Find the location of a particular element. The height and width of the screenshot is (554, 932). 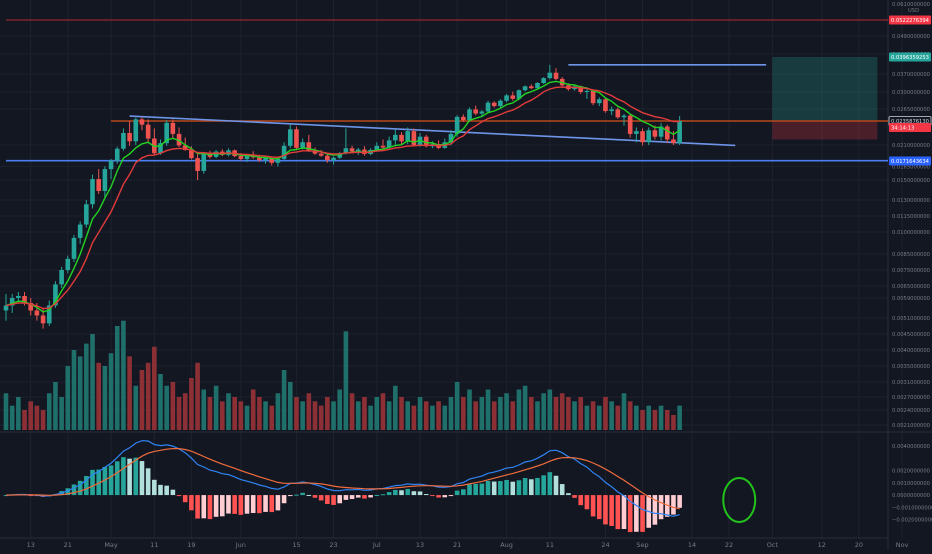

position-profit-zone is located at coordinates (825, 89).